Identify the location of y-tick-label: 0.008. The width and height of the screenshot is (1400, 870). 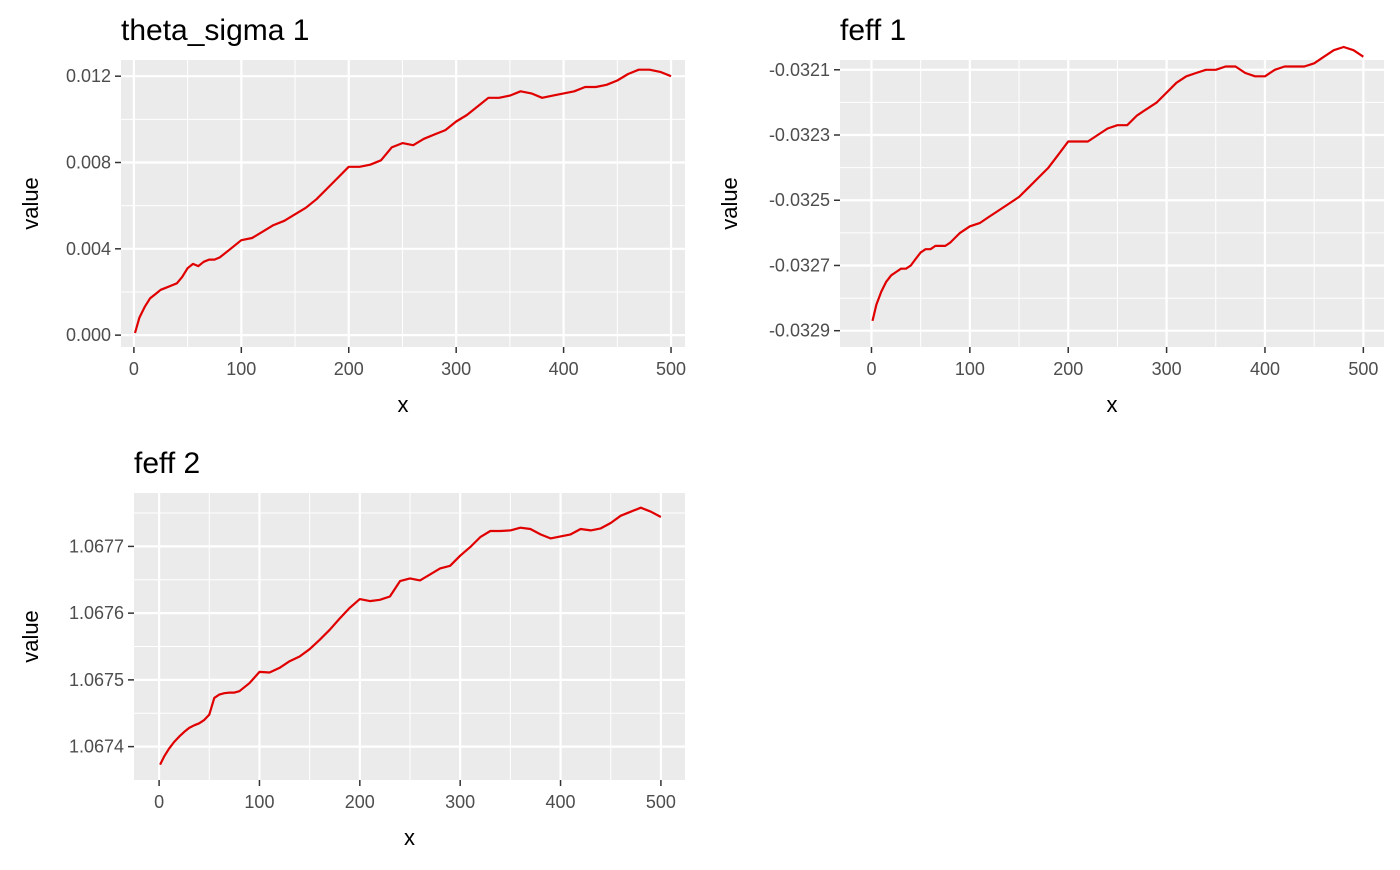
(88, 163).